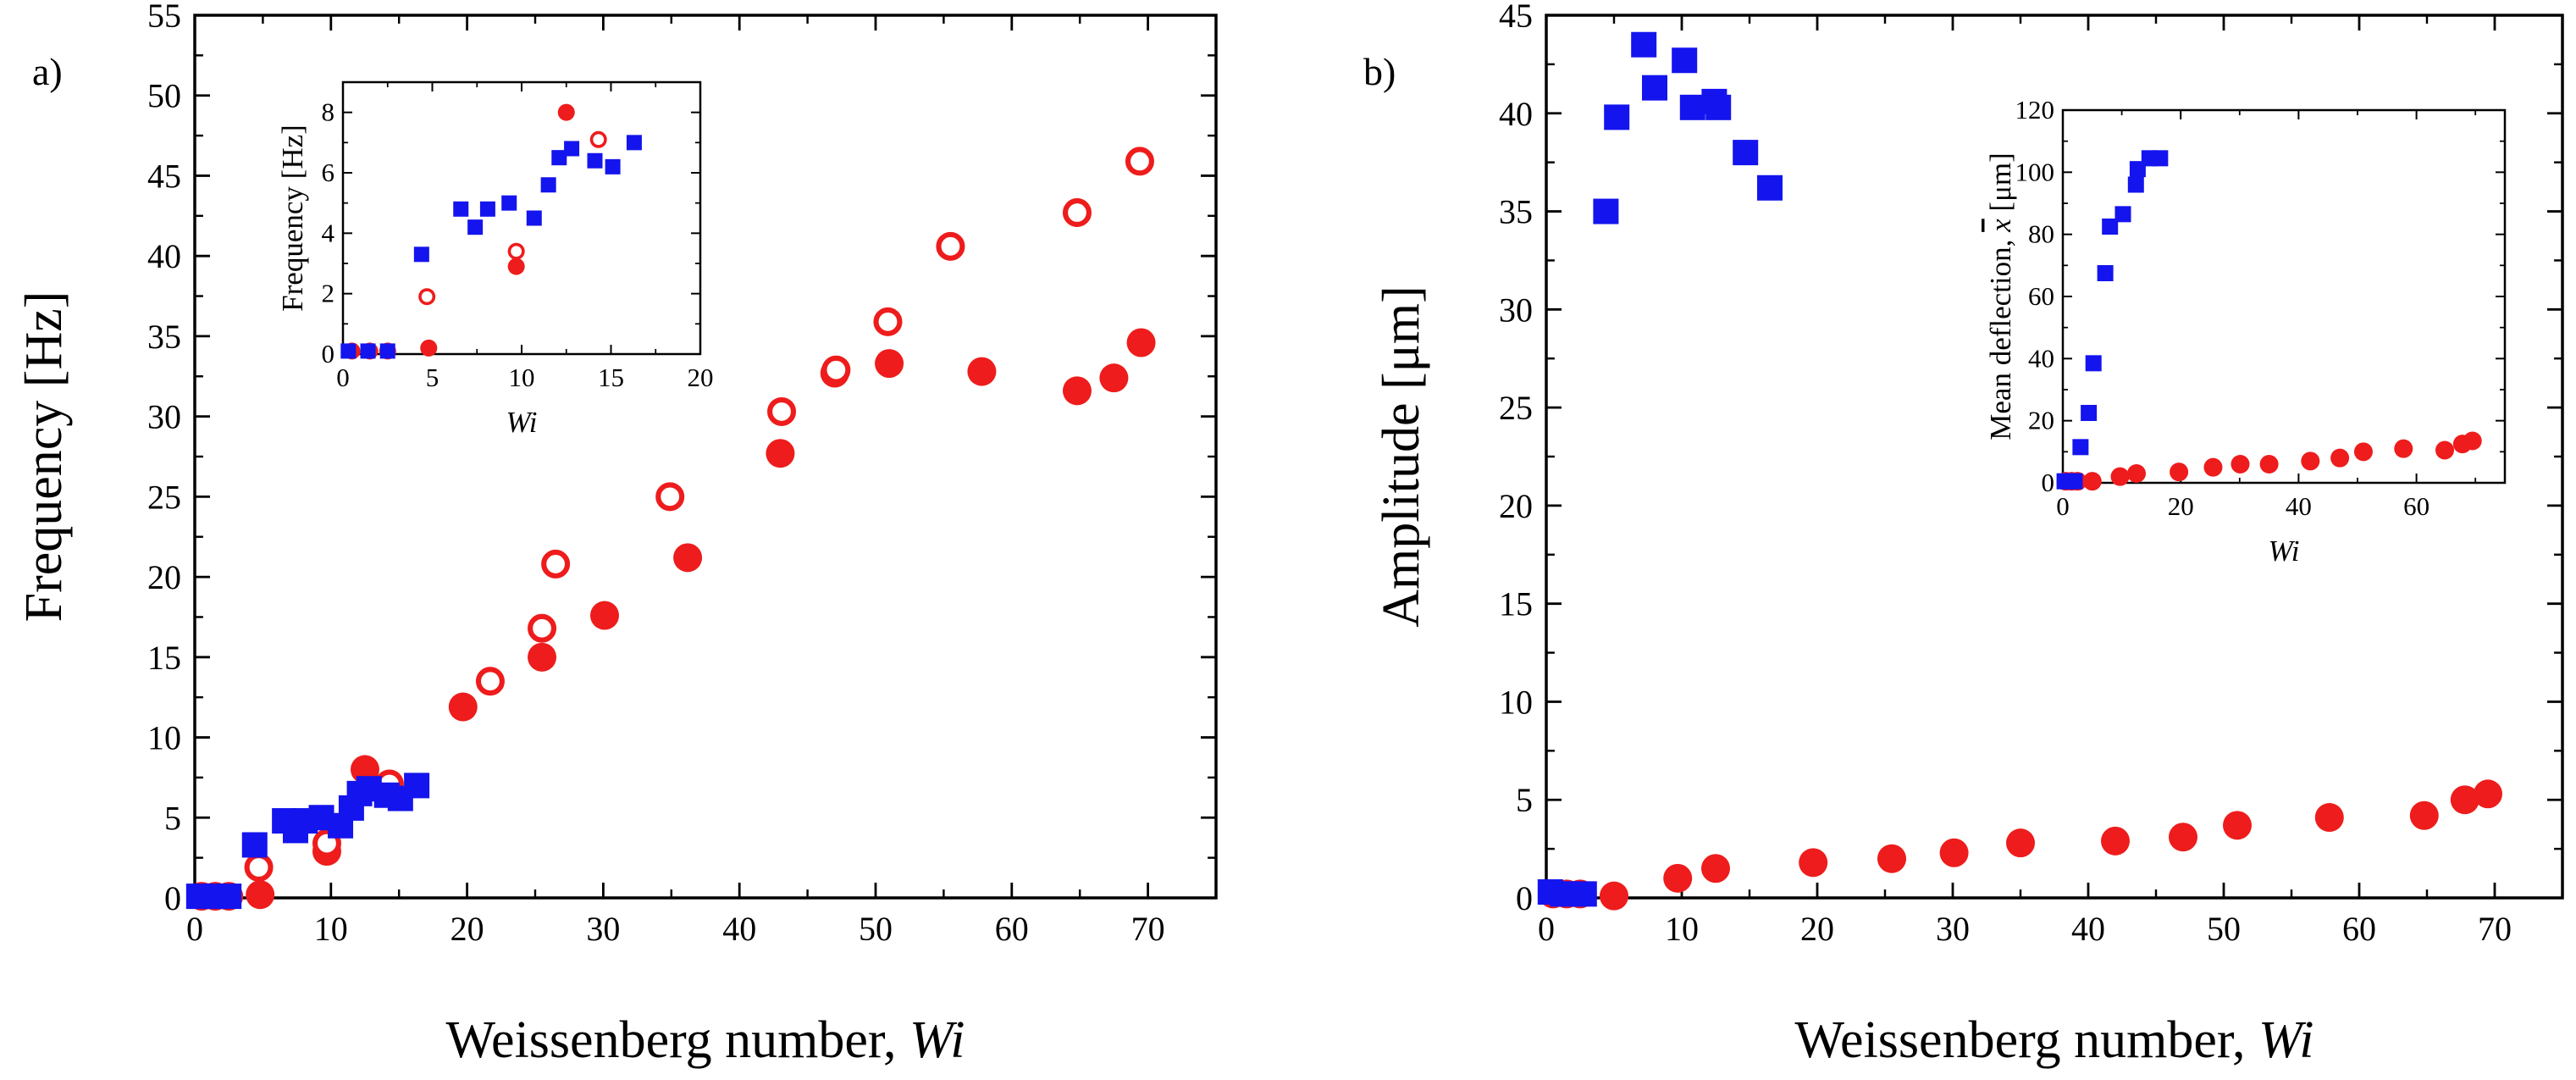  I want to click on inset-x-tick-label: 0, so click(343, 377).